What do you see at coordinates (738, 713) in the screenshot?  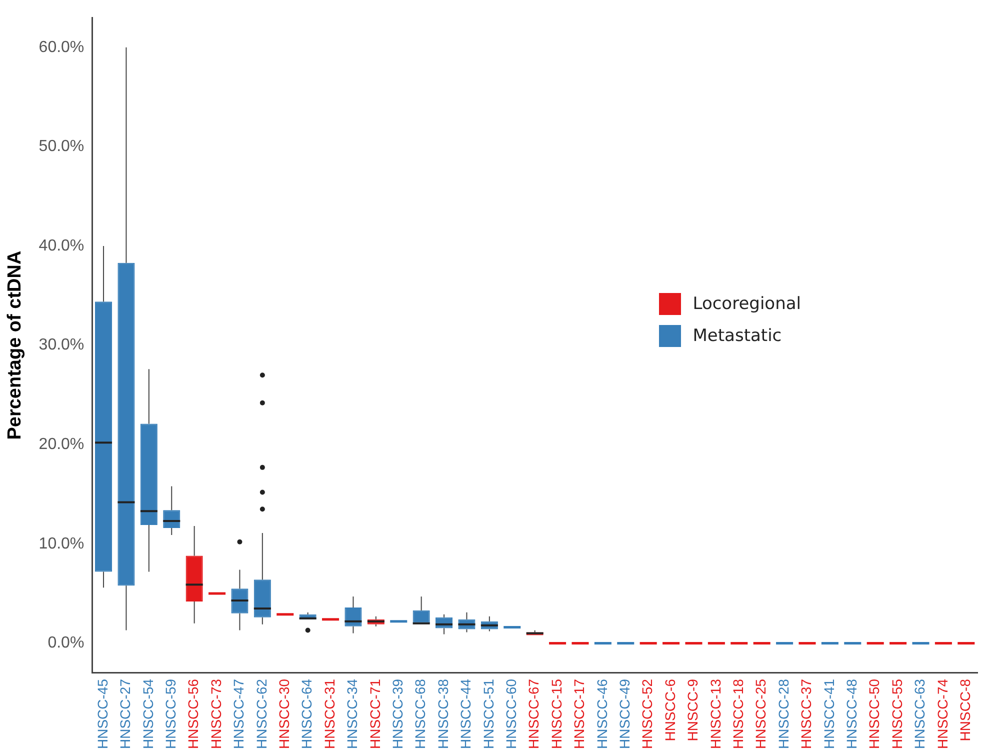 I see `x-tick-label: HNSCC-18` at bounding box center [738, 713].